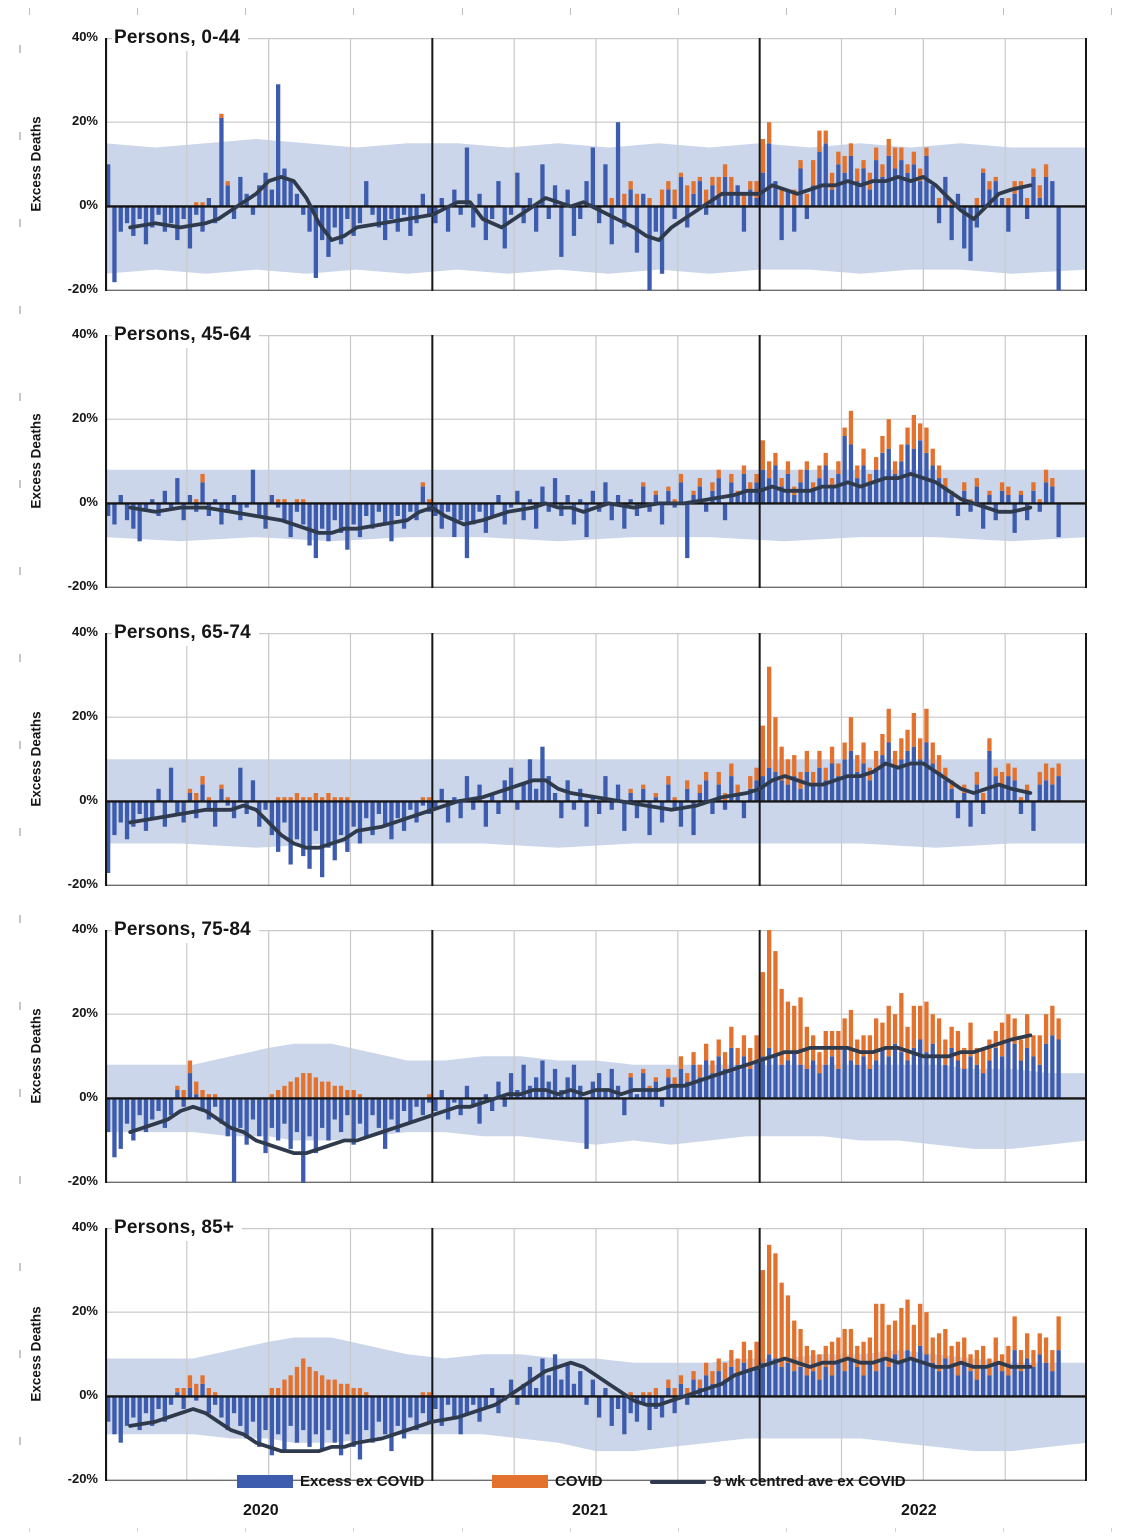  I want to click on x-axis-year-2020: 2020, so click(261, 1510).